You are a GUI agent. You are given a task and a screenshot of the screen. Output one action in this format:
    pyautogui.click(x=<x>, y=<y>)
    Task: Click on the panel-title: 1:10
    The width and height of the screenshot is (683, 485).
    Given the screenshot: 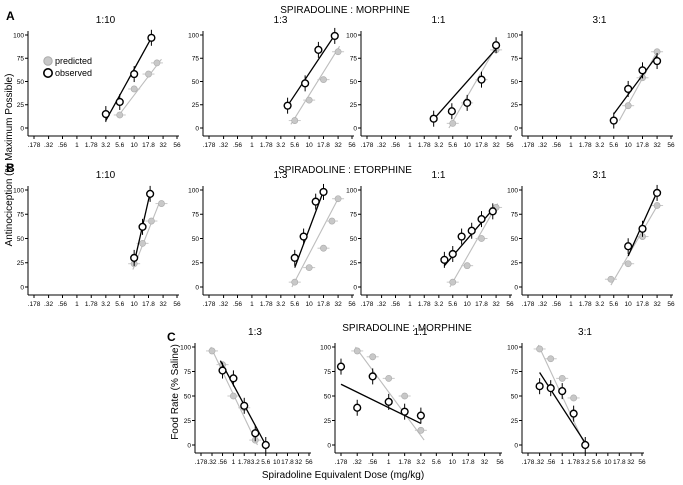 What is the action you would take?
    pyautogui.click(x=106, y=20)
    